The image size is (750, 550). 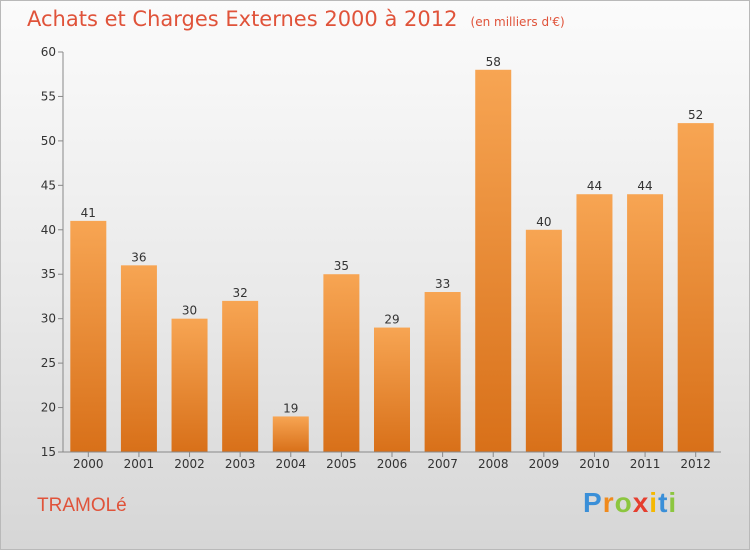 What do you see at coordinates (594, 323) in the screenshot?
I see `bar-2010` at bounding box center [594, 323].